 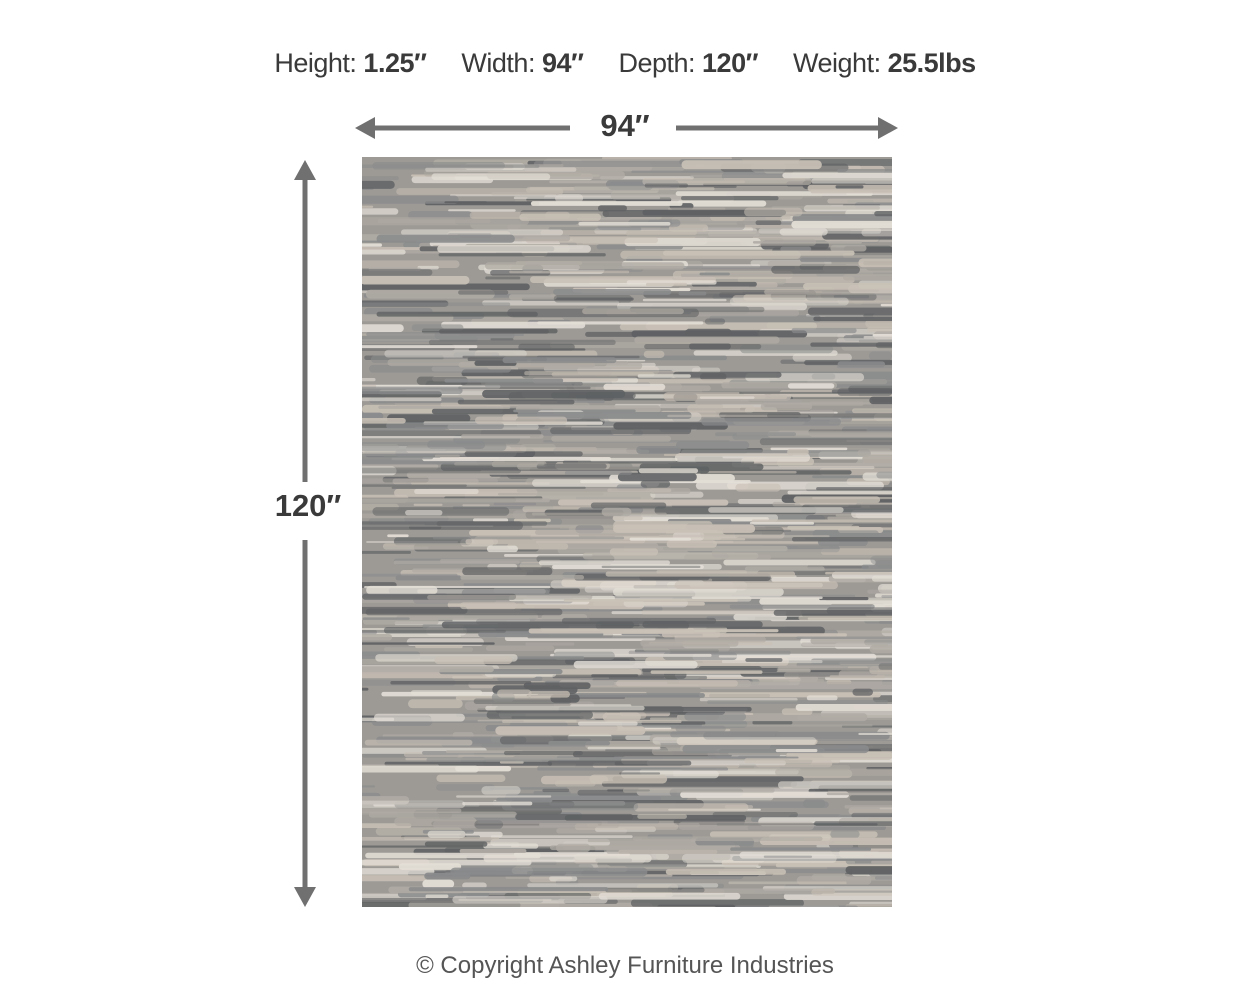 I want to click on height-arrow-top-head, so click(x=305, y=170).